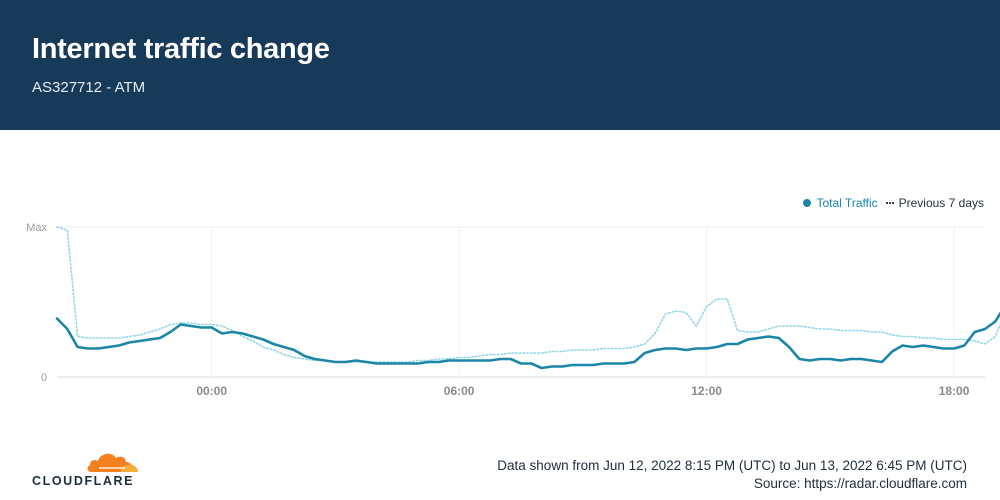 This screenshot has width=1000, height=500. I want to click on page-title: Internet traffic change, so click(181, 49).